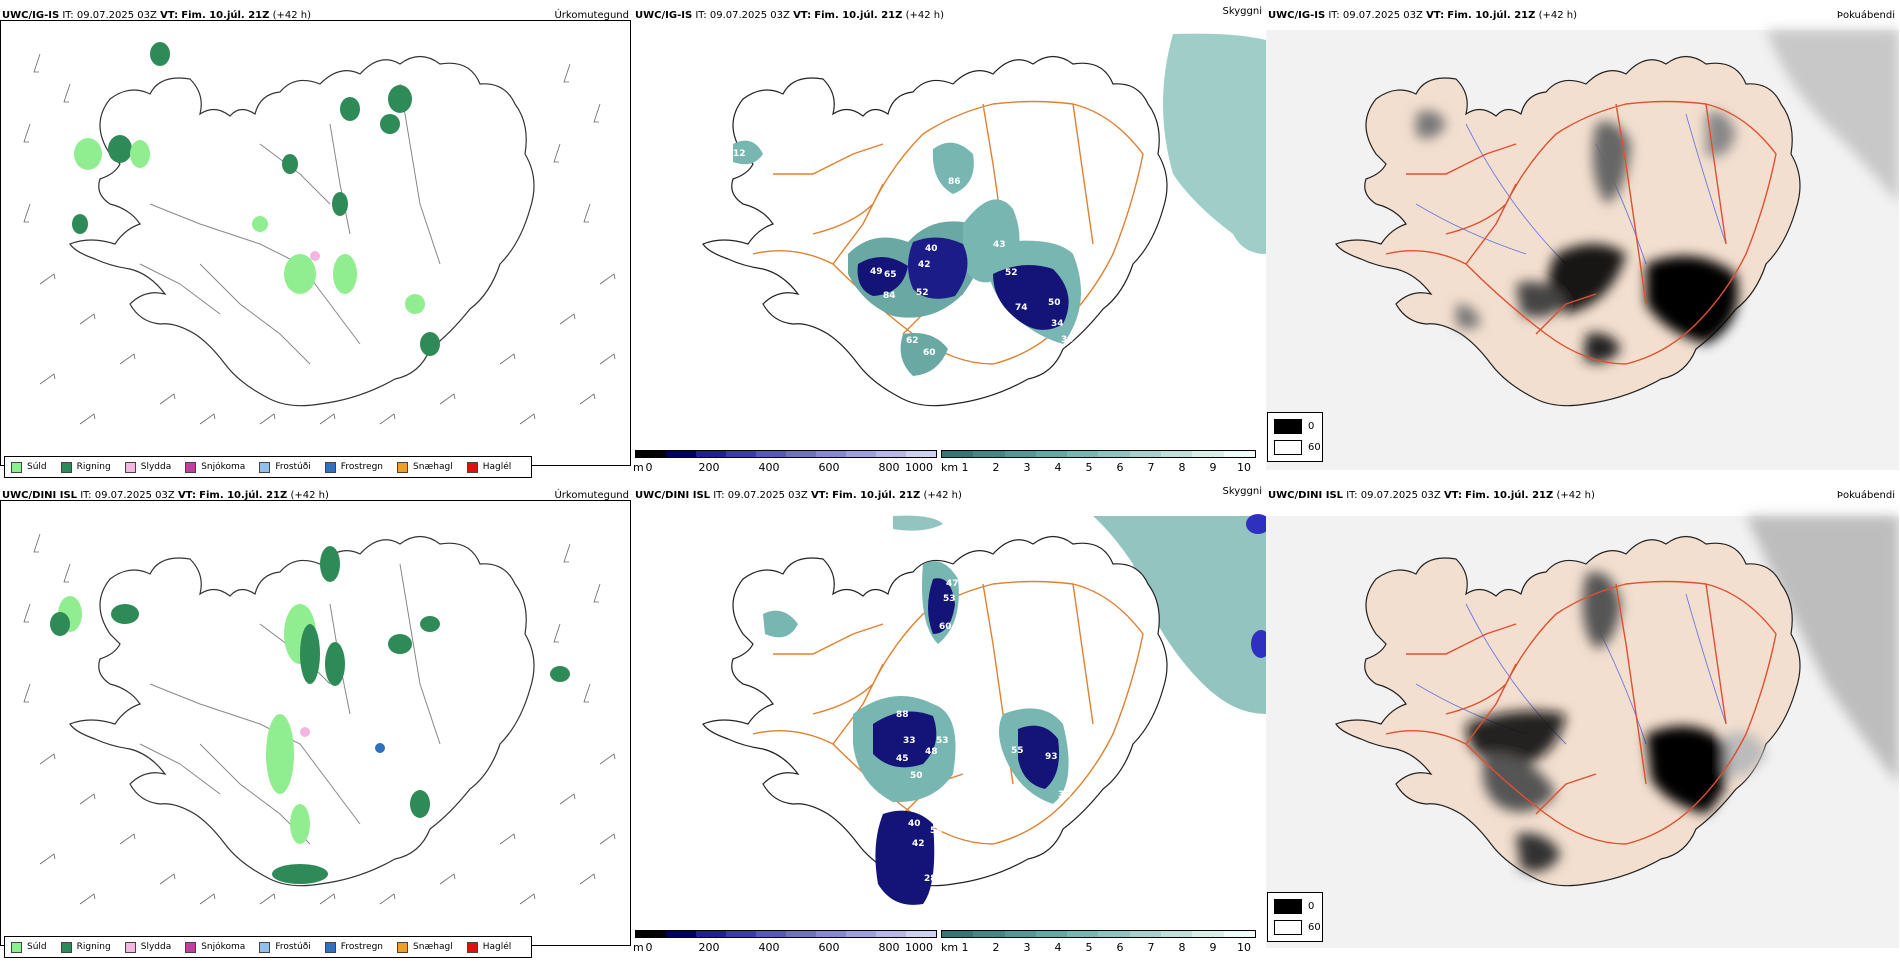 The image size is (1900, 964). I want to click on legend-label: Frostúði, so click(293, 947).